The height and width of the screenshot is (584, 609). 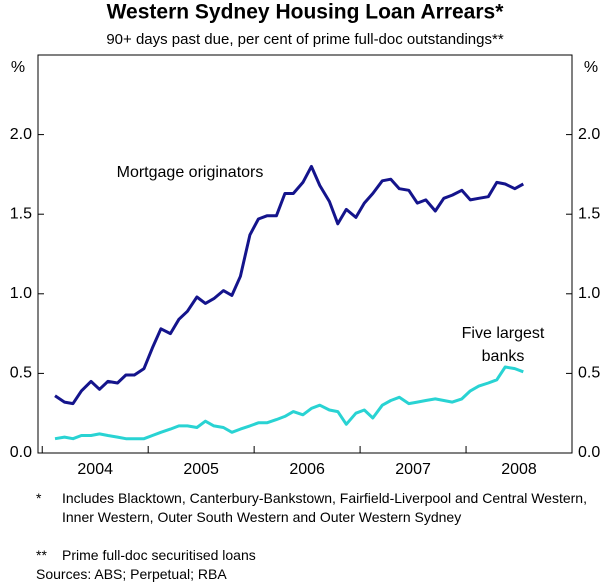 I want to click on note-marker: **, so click(x=41, y=555).